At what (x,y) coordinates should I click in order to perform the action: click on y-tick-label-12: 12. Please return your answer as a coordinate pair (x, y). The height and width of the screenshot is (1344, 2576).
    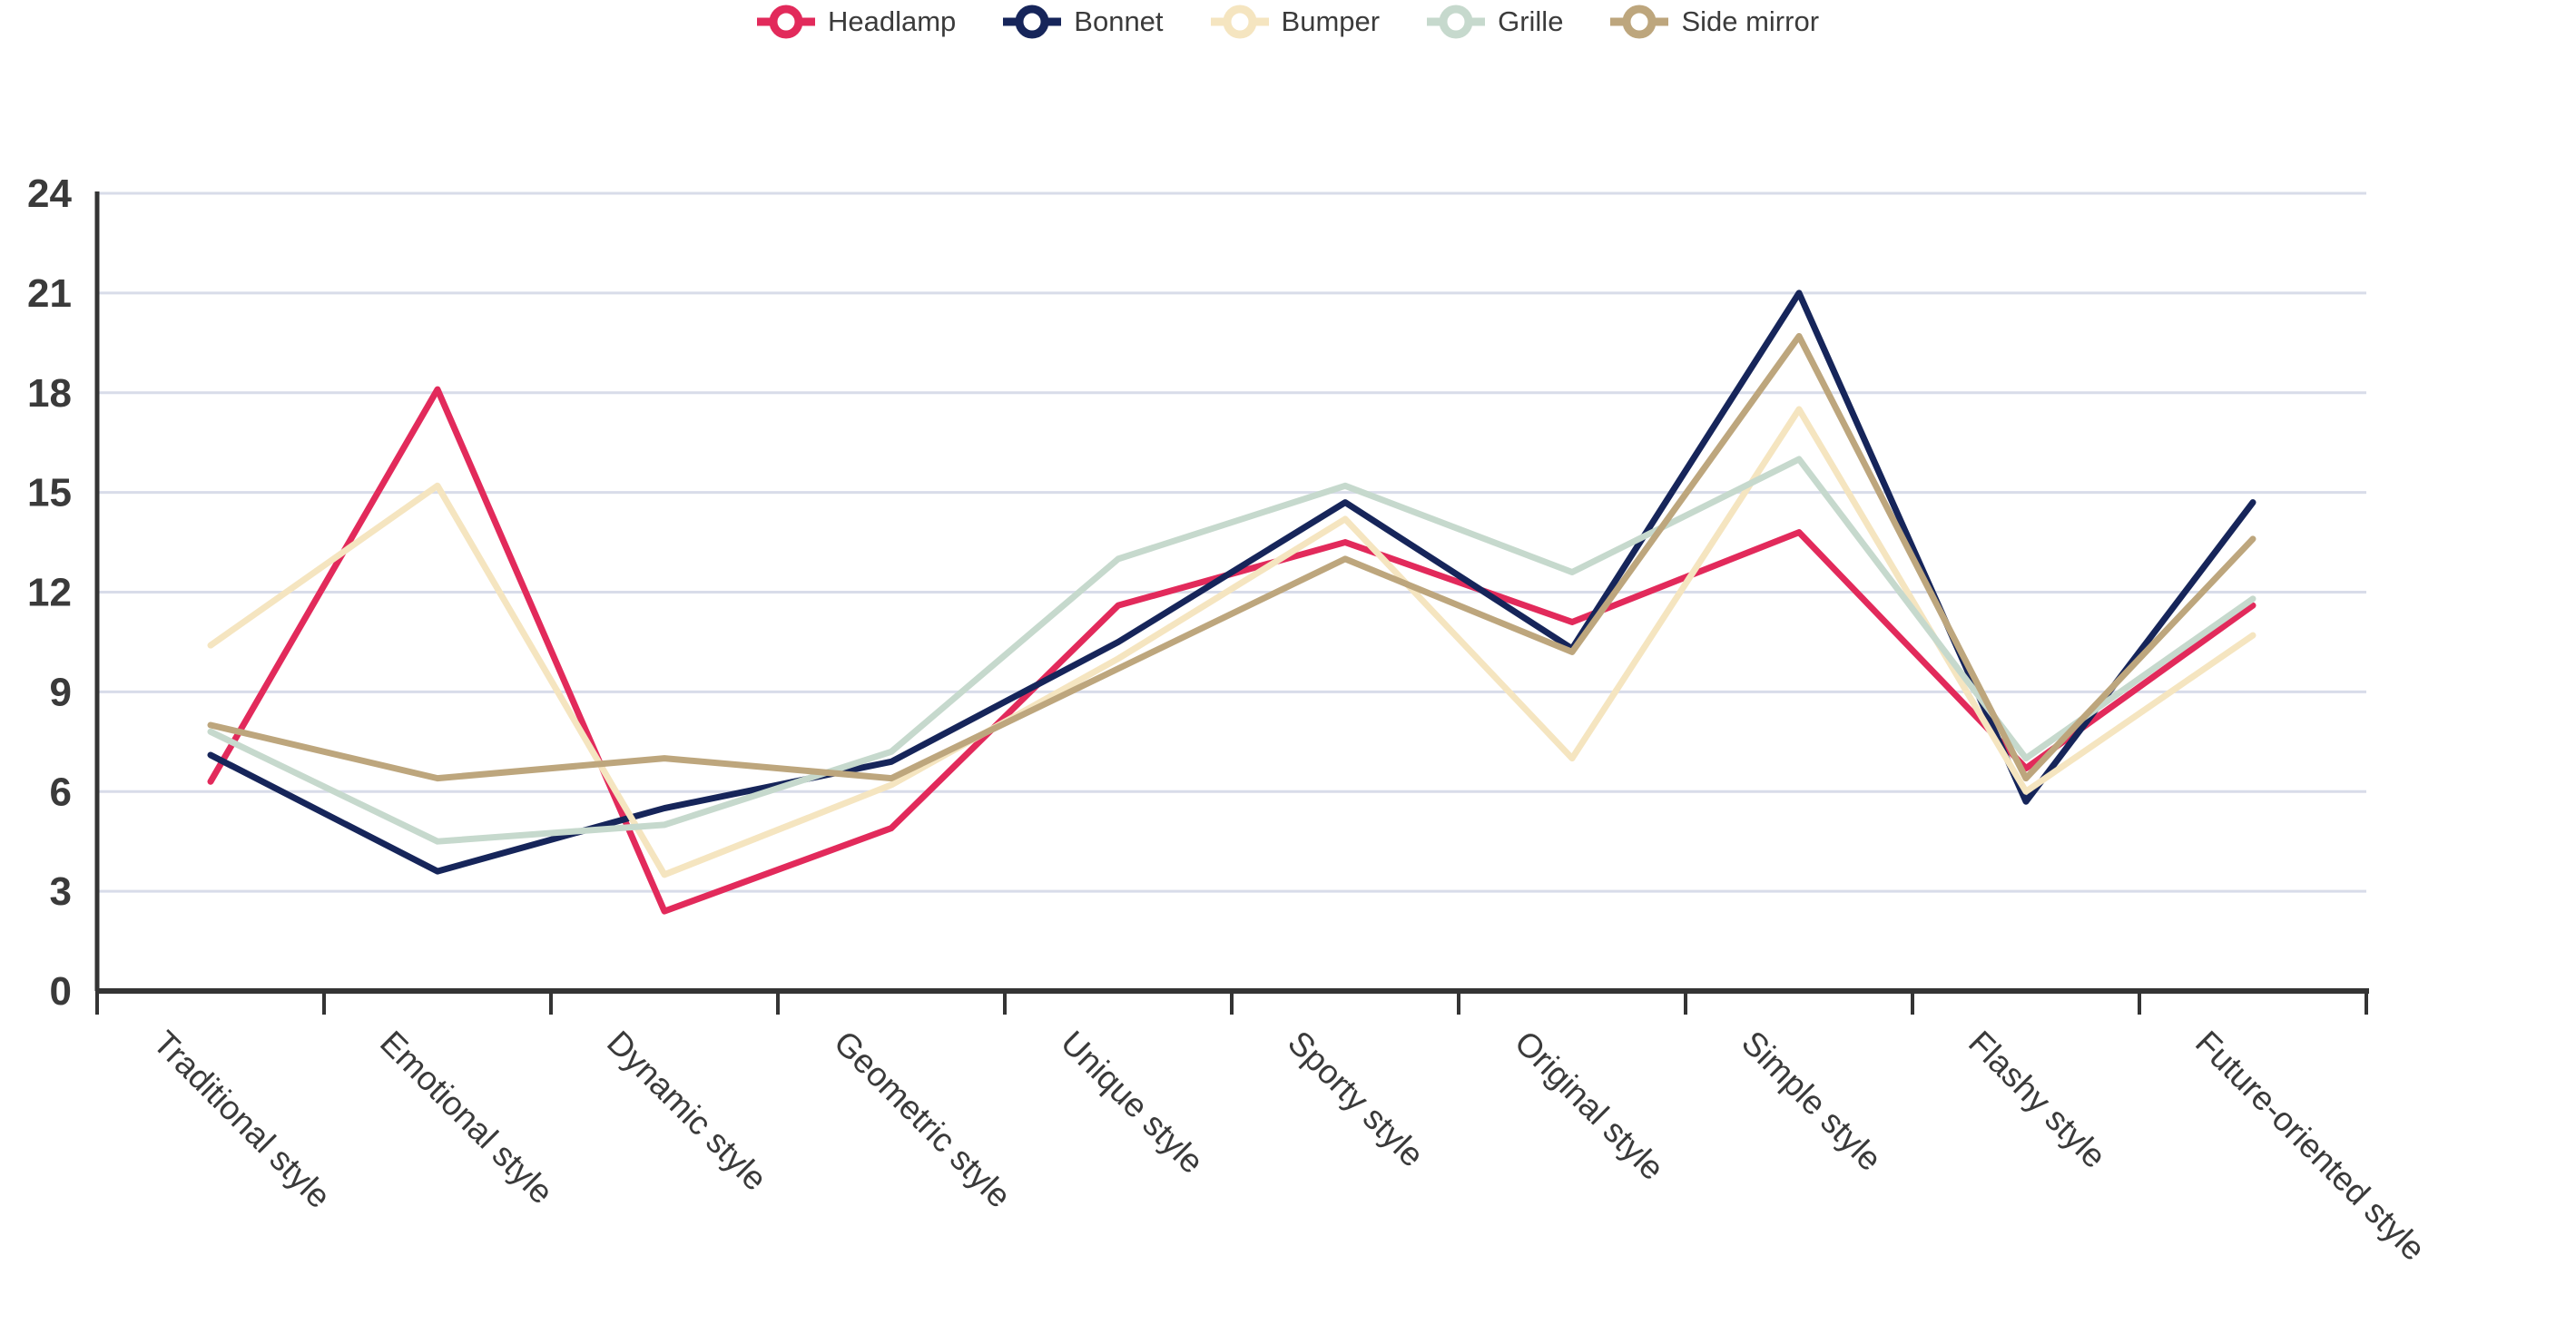
    Looking at the image, I should click on (49, 593).